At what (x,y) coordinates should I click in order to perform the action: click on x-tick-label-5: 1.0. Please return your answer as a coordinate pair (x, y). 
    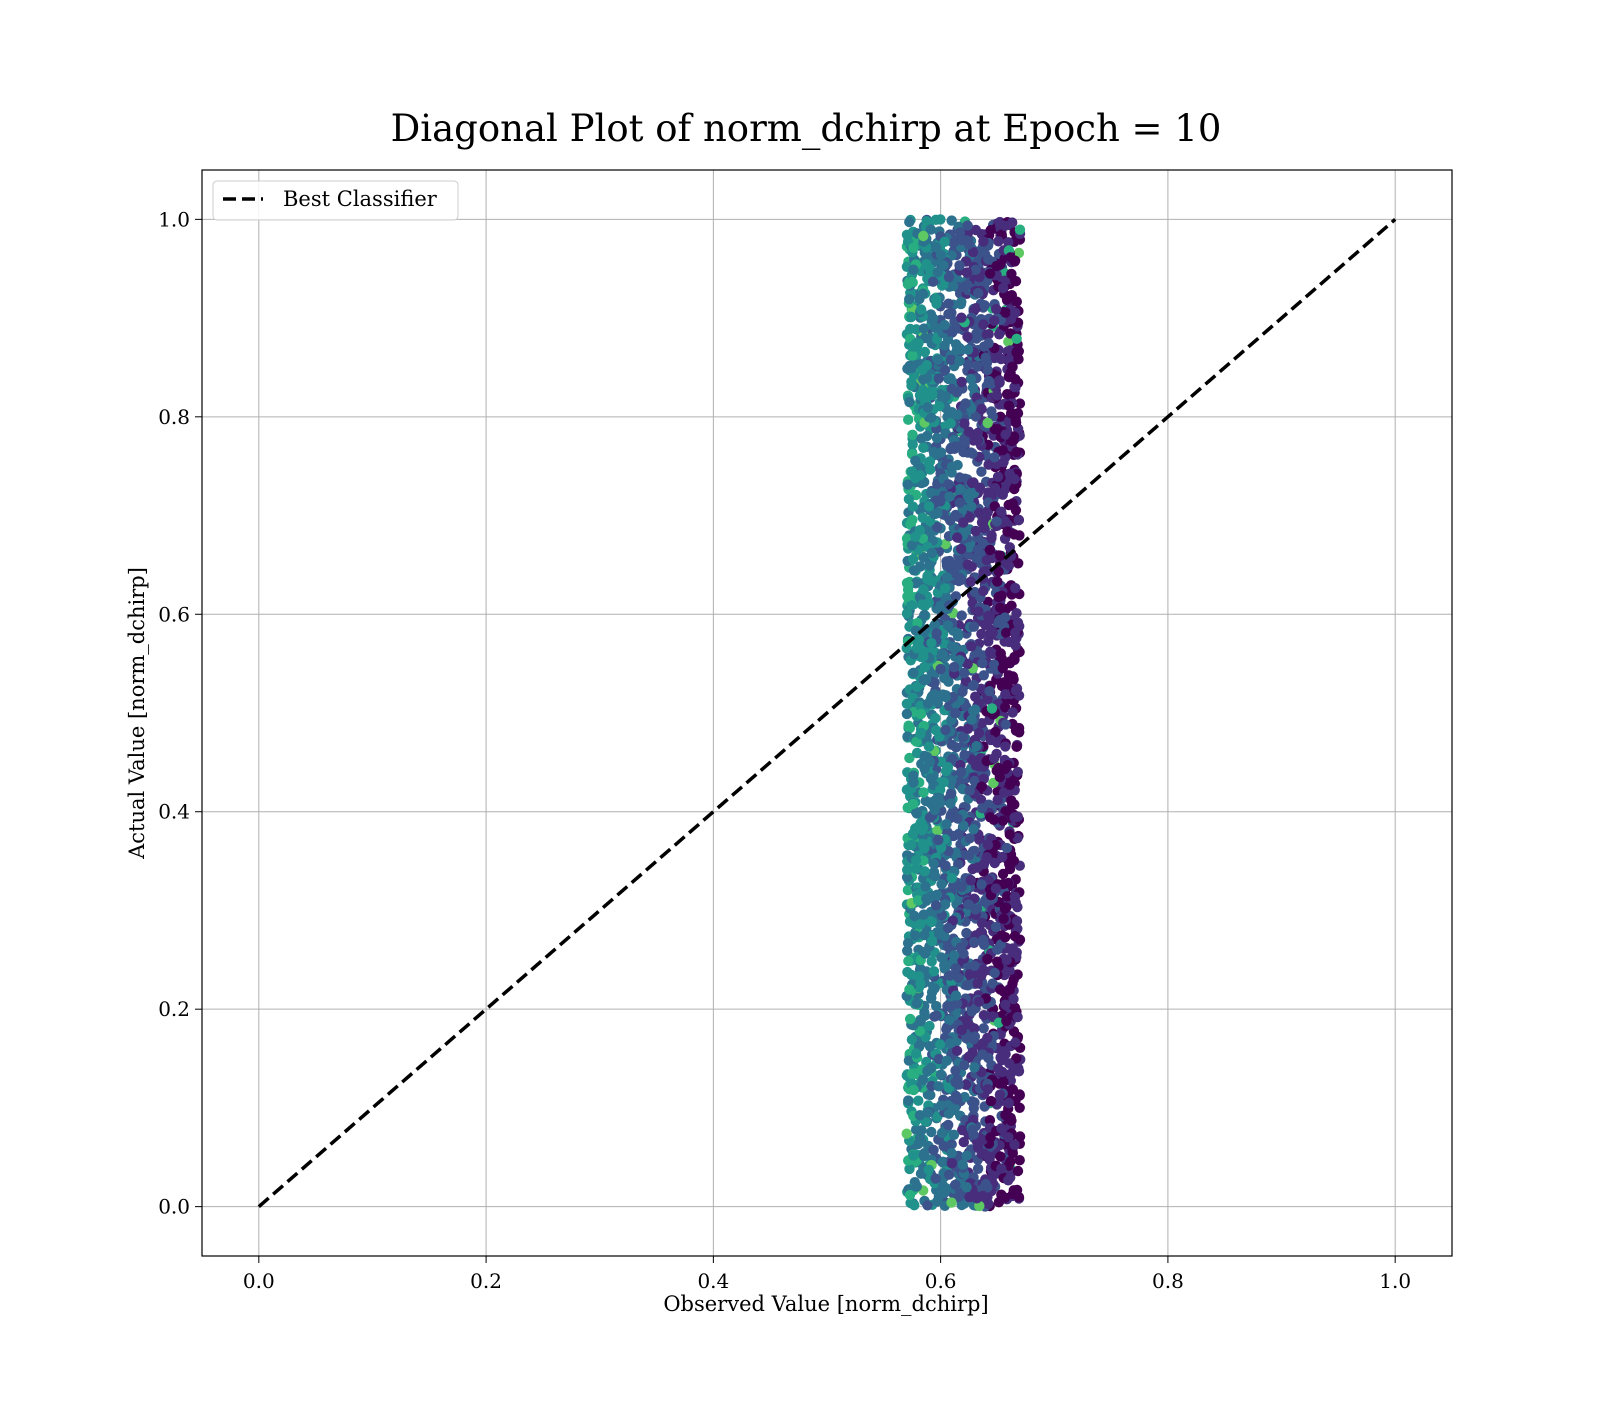
    Looking at the image, I should click on (1395, 1281).